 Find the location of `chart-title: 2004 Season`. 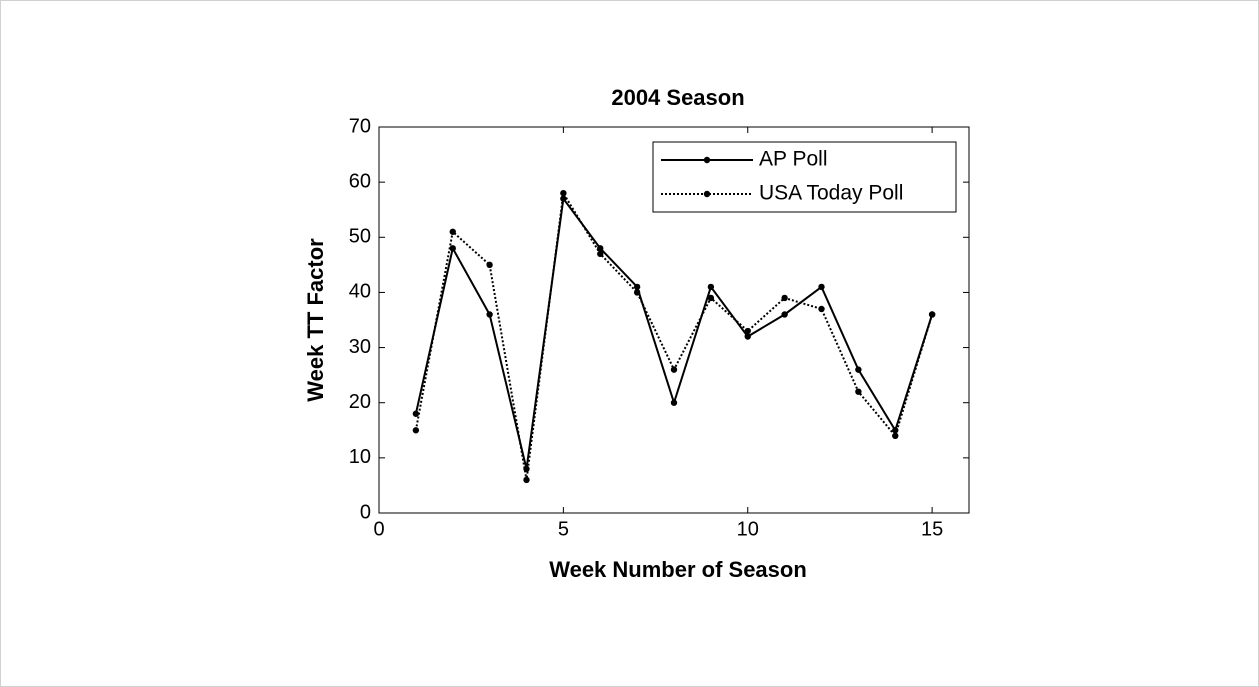

chart-title: 2004 Season is located at coordinates (677, 97).